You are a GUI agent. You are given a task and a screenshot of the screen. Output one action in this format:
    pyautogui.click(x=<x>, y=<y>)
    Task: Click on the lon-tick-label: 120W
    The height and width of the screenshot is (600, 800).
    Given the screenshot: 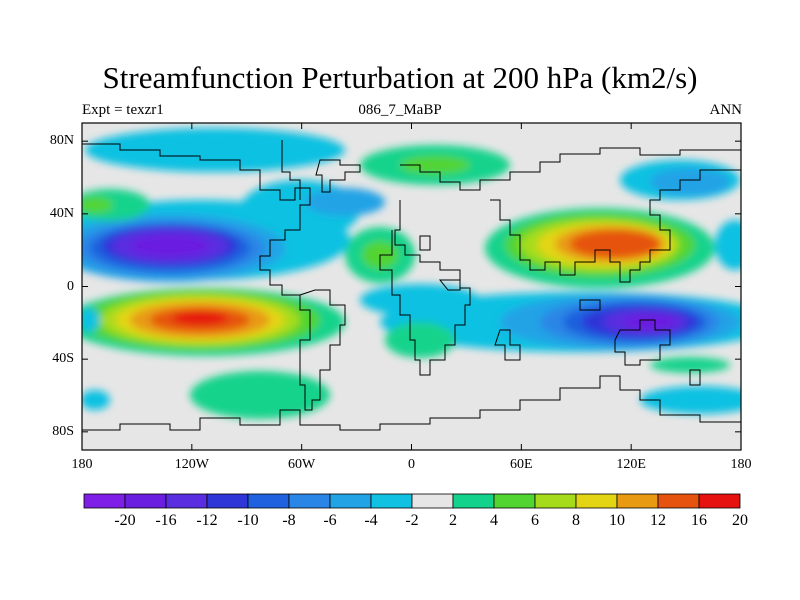 What is the action you would take?
    pyautogui.click(x=191, y=464)
    